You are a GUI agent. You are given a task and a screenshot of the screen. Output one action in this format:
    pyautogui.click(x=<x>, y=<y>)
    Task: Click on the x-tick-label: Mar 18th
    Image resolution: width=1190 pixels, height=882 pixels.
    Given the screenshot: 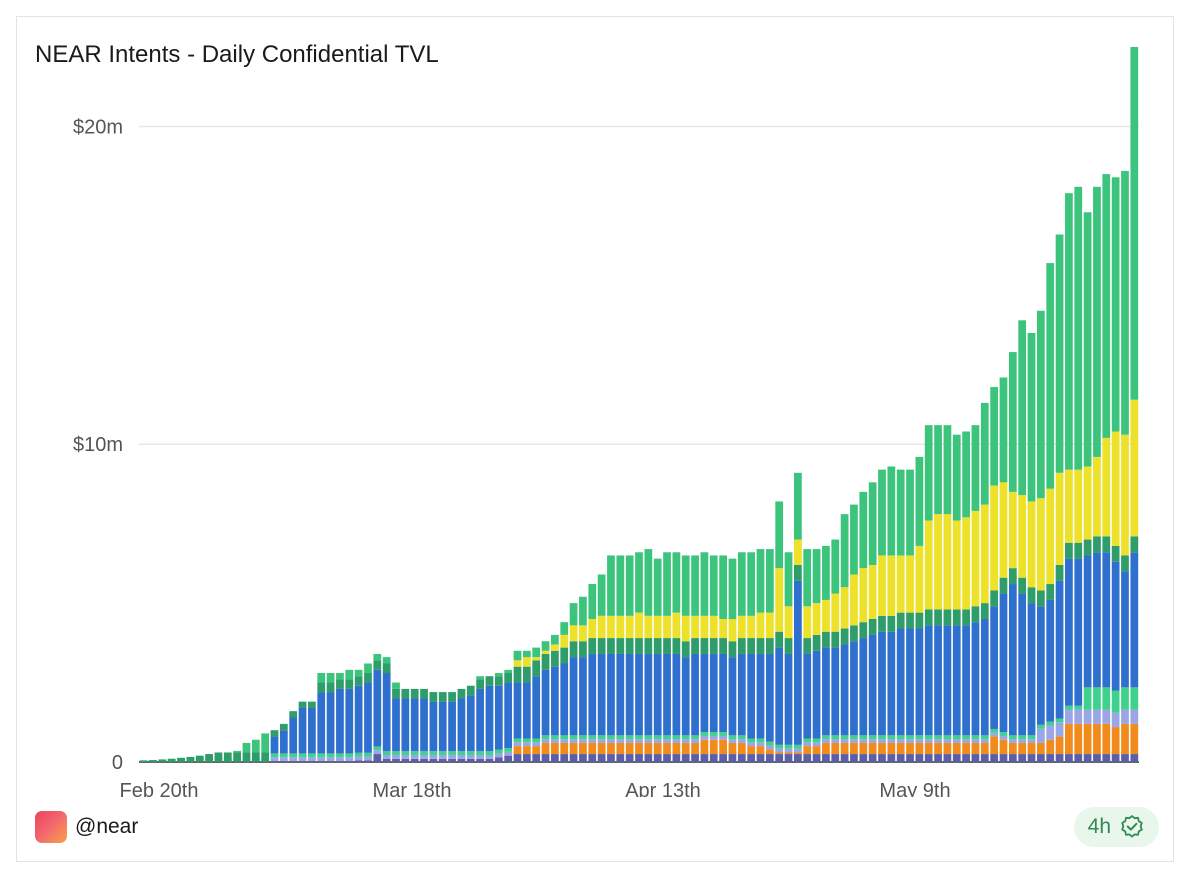 What is the action you would take?
    pyautogui.click(x=412, y=788)
    